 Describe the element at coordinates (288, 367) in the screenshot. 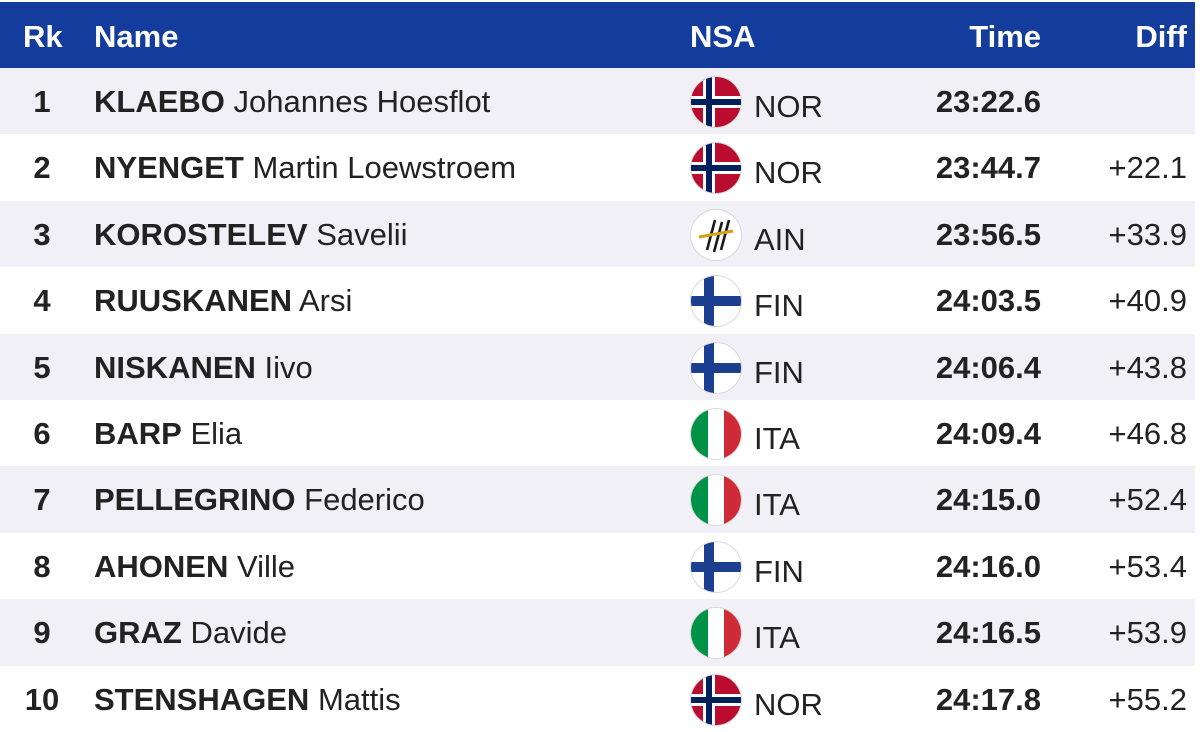

I see `athlete-firstname: Iivo` at that location.